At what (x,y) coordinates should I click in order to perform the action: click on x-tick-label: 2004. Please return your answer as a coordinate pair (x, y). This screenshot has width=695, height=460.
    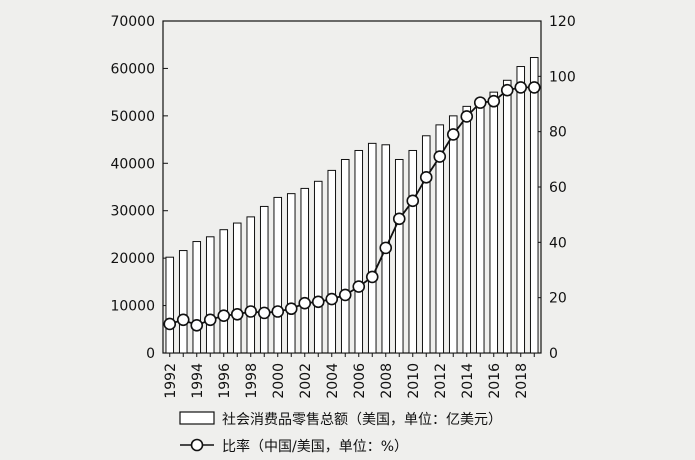
    Looking at the image, I should click on (333, 381).